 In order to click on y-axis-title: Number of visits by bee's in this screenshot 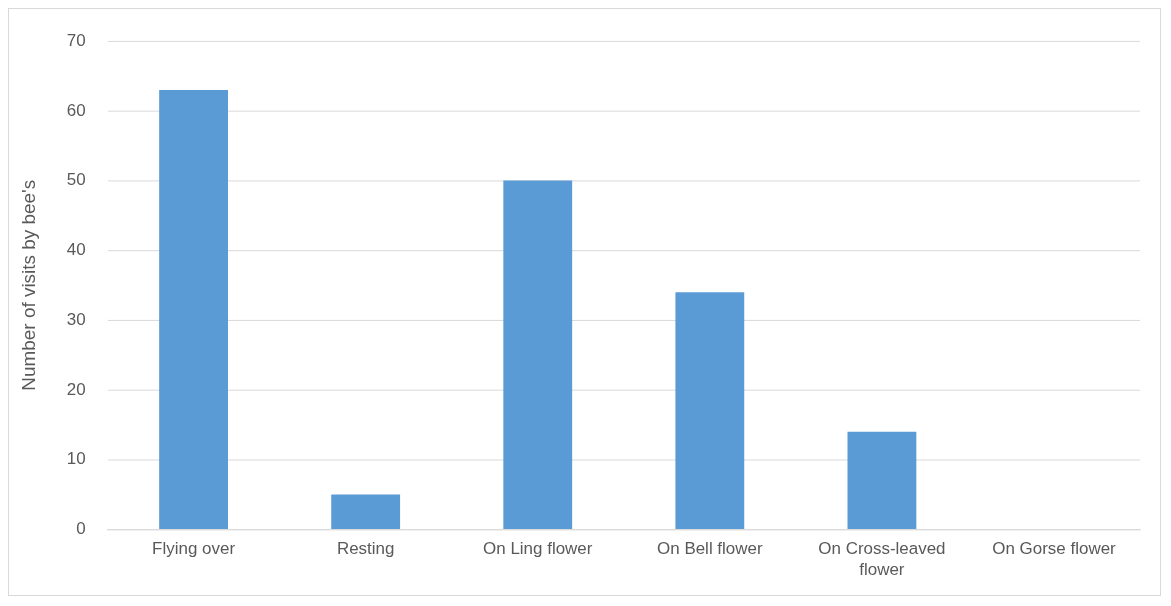, I will do `click(28, 285)`.